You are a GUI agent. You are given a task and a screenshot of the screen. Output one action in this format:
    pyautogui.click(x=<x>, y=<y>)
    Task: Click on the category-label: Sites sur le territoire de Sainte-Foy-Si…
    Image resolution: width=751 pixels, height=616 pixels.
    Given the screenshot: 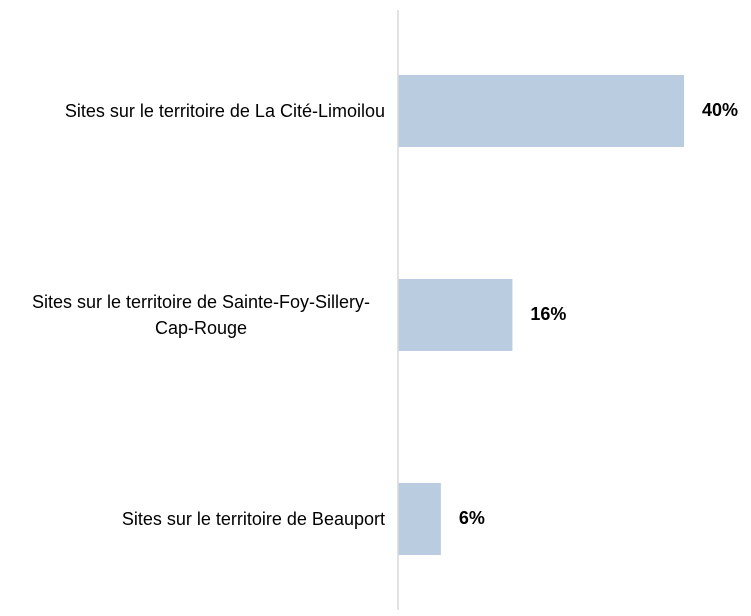 What is the action you would take?
    pyautogui.click(x=201, y=315)
    